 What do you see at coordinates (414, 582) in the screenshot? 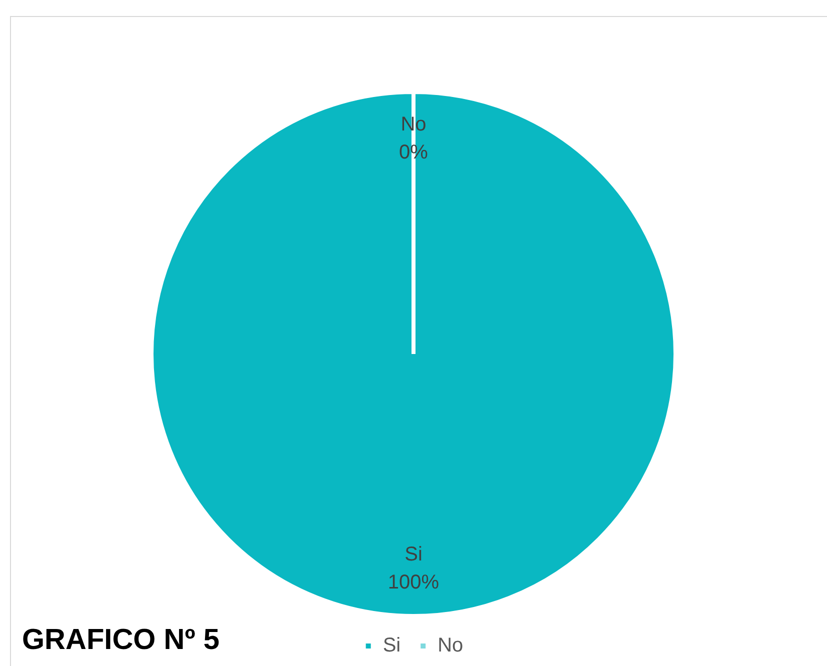
I see `data-label: 100%` at bounding box center [414, 582].